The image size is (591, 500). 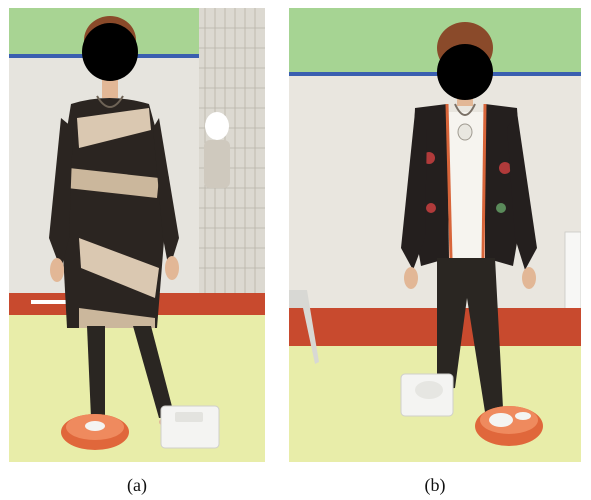 What do you see at coordinates (232, 153) in the screenshot?
I see `grid-rack` at bounding box center [232, 153].